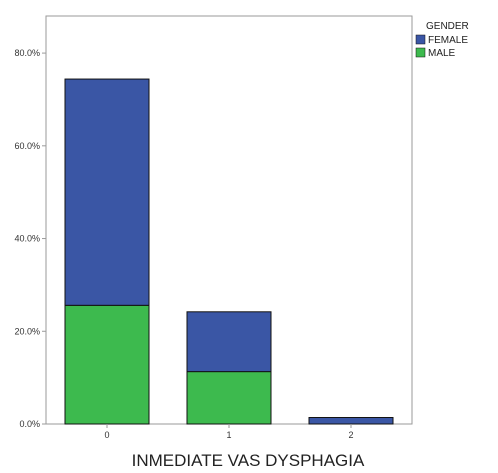 The image size is (498, 473). Describe the element at coordinates (106, 435) in the screenshot. I see `x-tick-label: 0` at that location.